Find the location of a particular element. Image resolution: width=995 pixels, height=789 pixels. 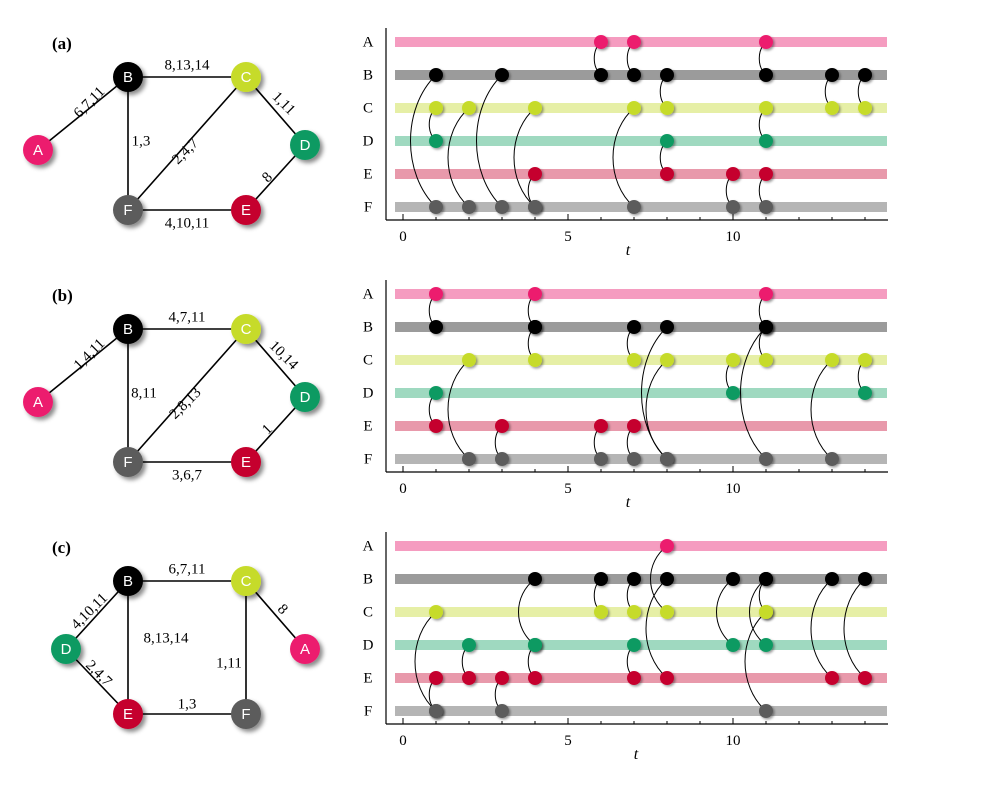

contact-dot-F-t10 is located at coordinates (733, 207).